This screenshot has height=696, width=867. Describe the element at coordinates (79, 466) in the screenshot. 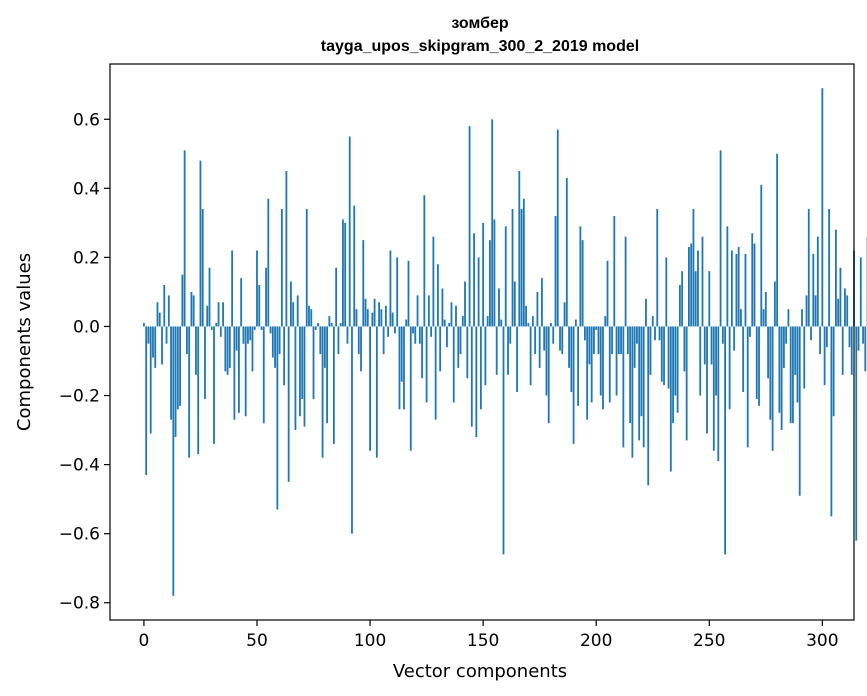

I see `y-tick-label: −0.4` at that location.